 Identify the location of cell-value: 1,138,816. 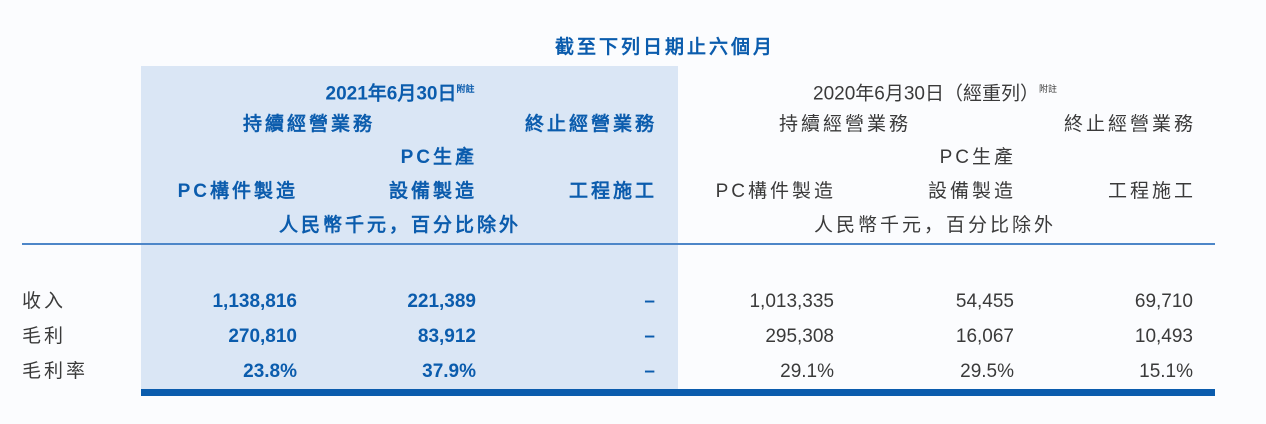
(254, 301).